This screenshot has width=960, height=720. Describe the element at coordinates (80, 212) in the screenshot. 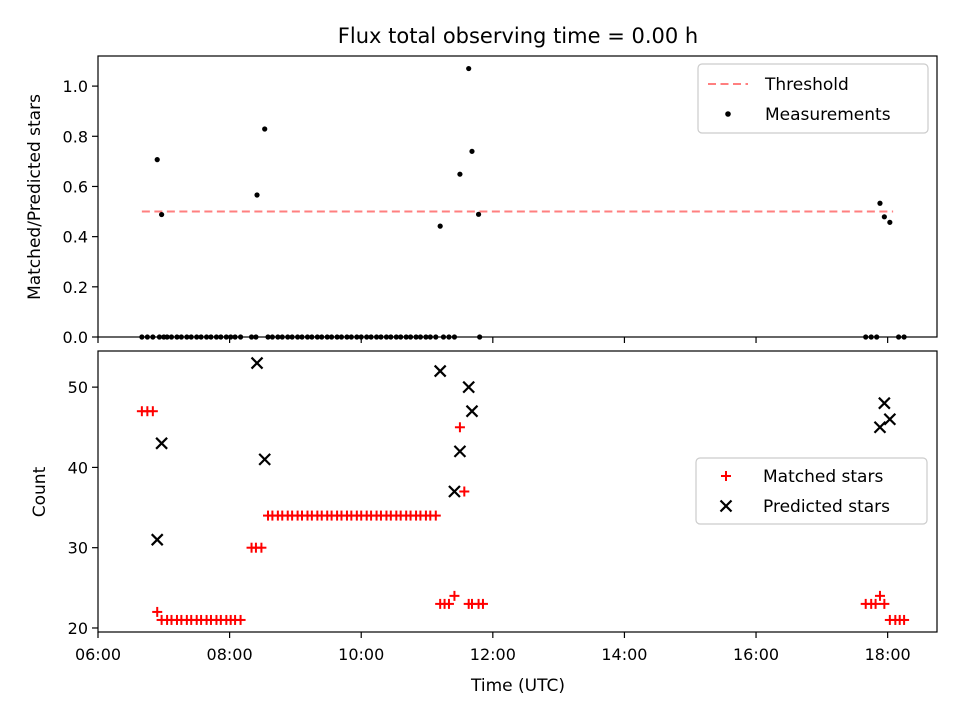

I see `top-y-axis: 0.0 0.2 0.4 0.6 0.8 1.0` at that location.